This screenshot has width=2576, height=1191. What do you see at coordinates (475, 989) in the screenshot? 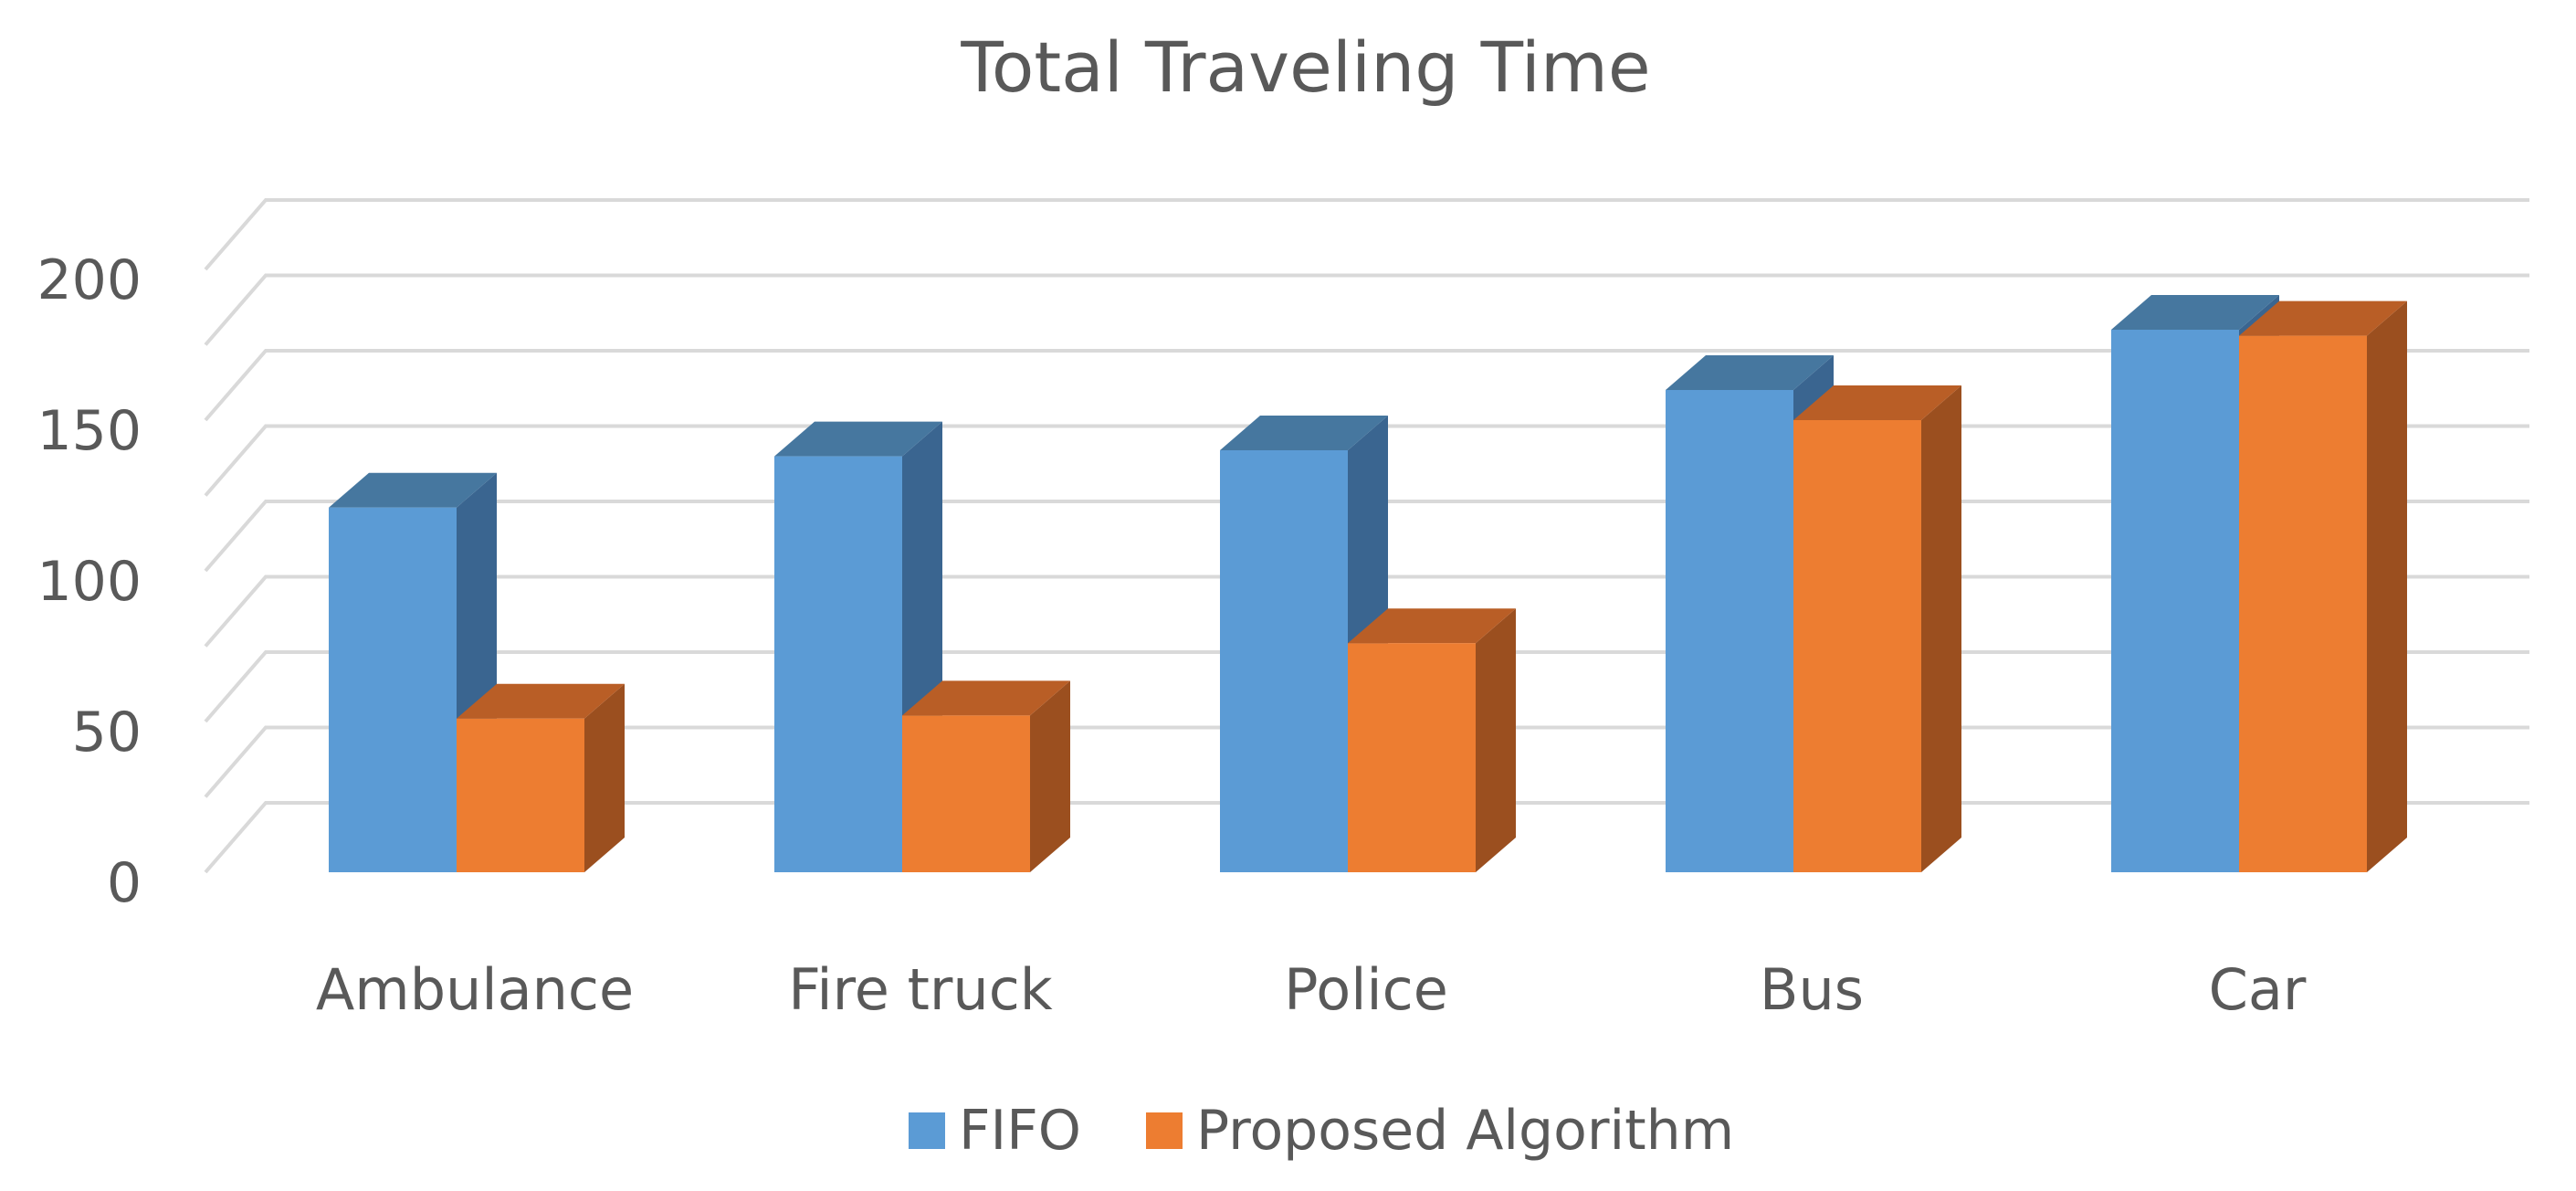
I see `x-category-label: Ambulance` at bounding box center [475, 989].